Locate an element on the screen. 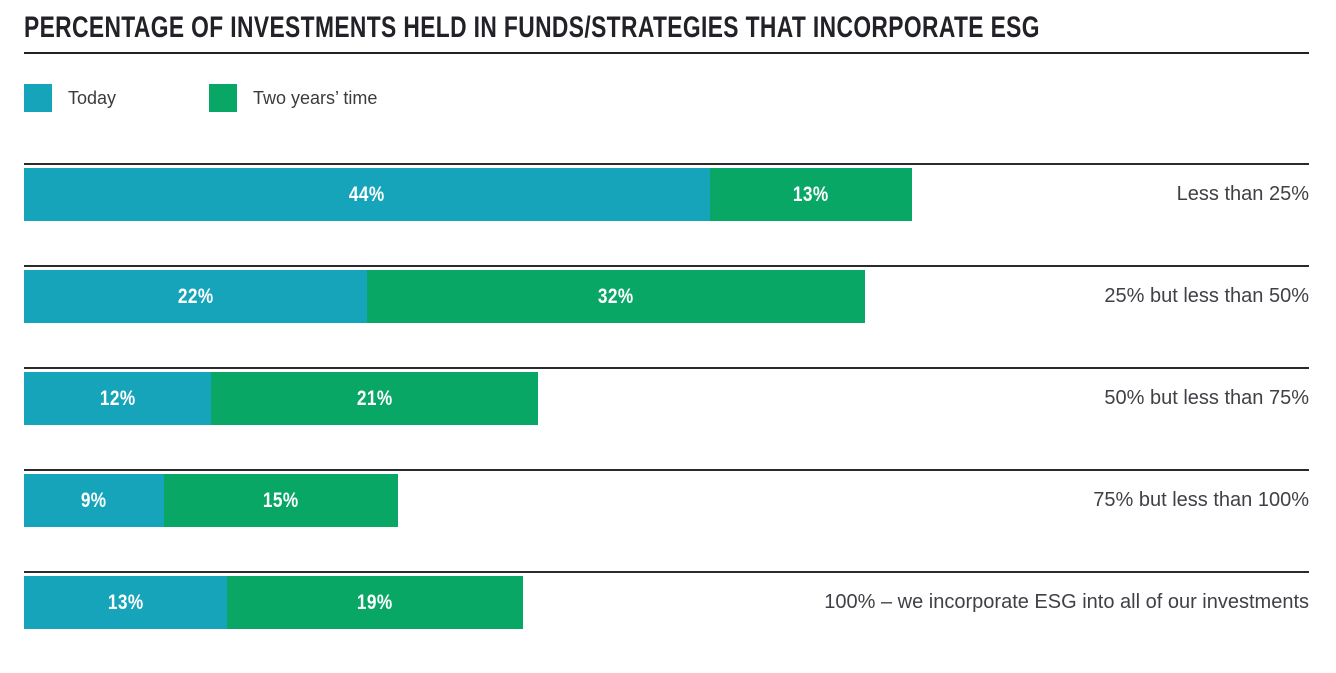 The image size is (1336, 673). bar-segment-two-years: 13% is located at coordinates (811, 194).